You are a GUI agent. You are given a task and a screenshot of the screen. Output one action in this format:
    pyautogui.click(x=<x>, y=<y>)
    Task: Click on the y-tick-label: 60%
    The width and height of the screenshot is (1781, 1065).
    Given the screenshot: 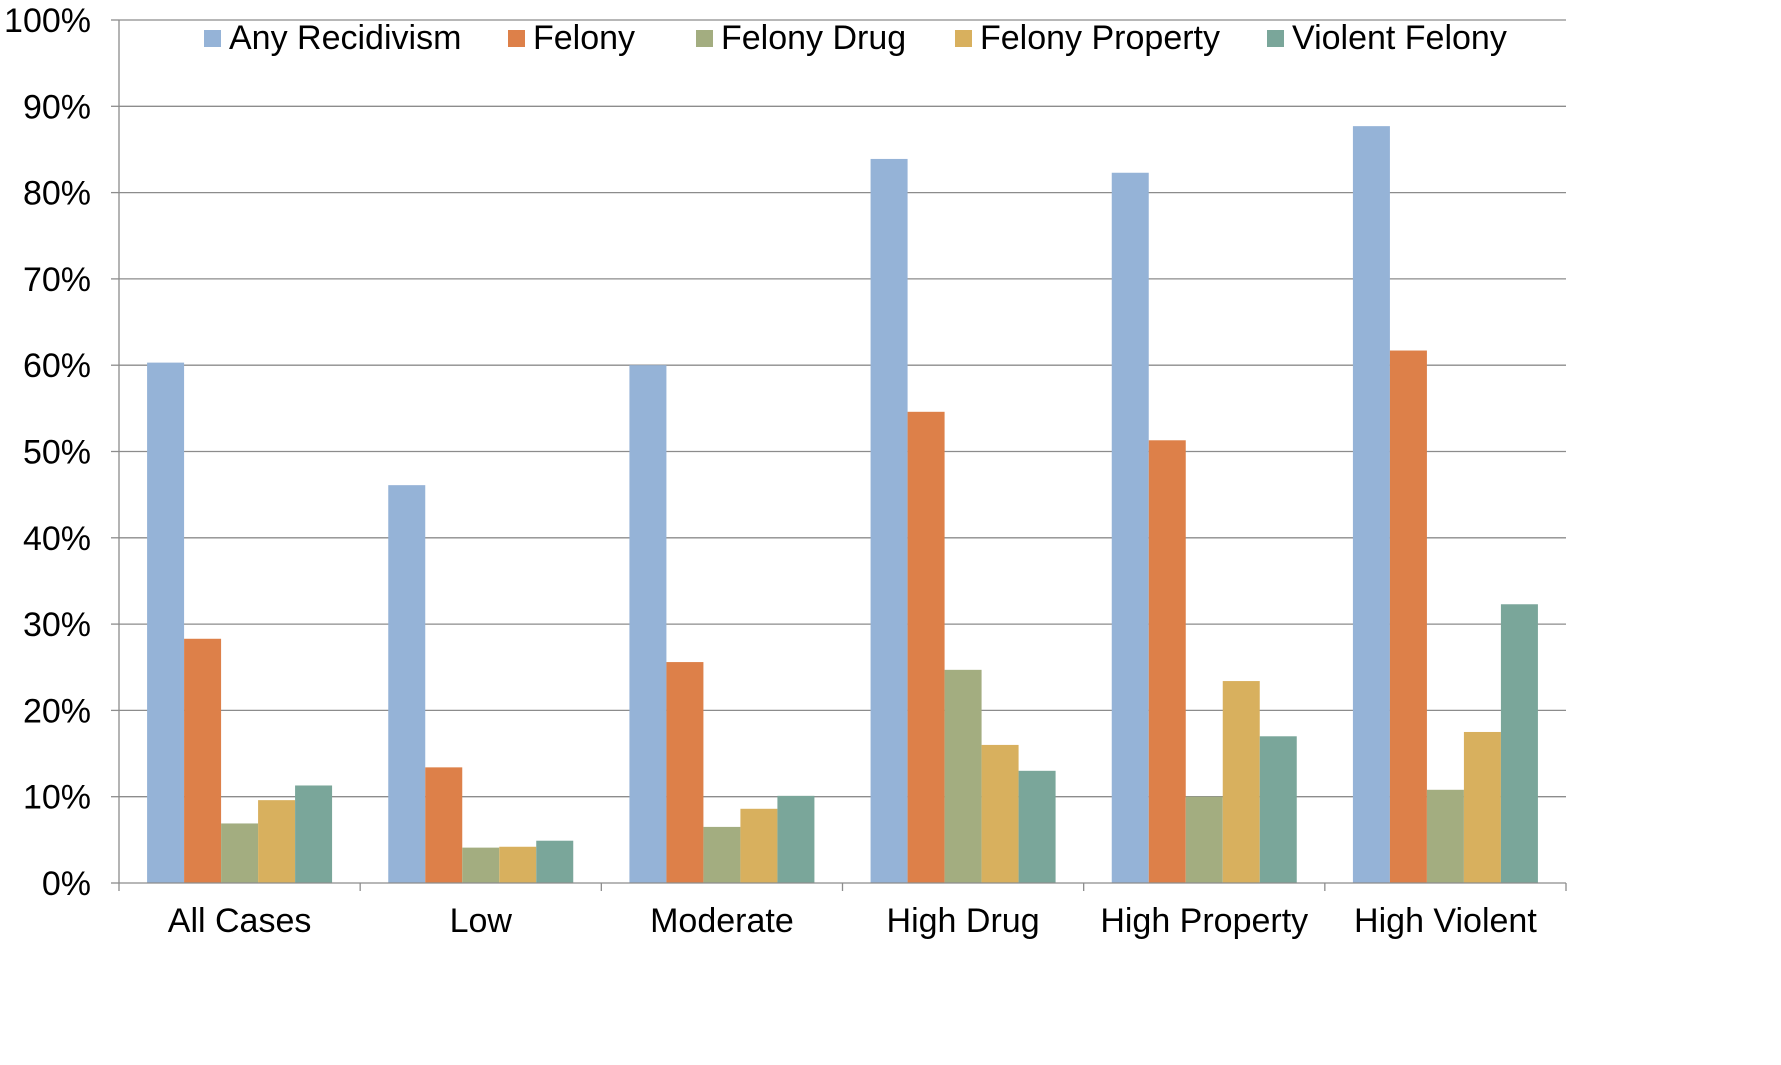 What is the action you would take?
    pyautogui.click(x=57, y=366)
    